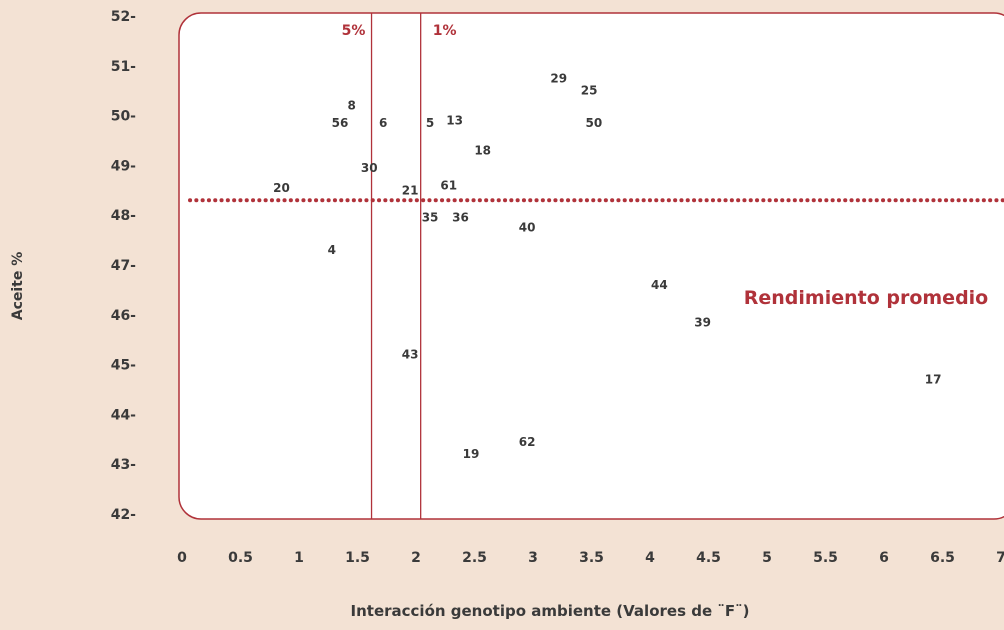 This screenshot has width=1004, height=630. Describe the element at coordinates (332, 250) in the screenshot. I see `data-point-4: 4` at that location.